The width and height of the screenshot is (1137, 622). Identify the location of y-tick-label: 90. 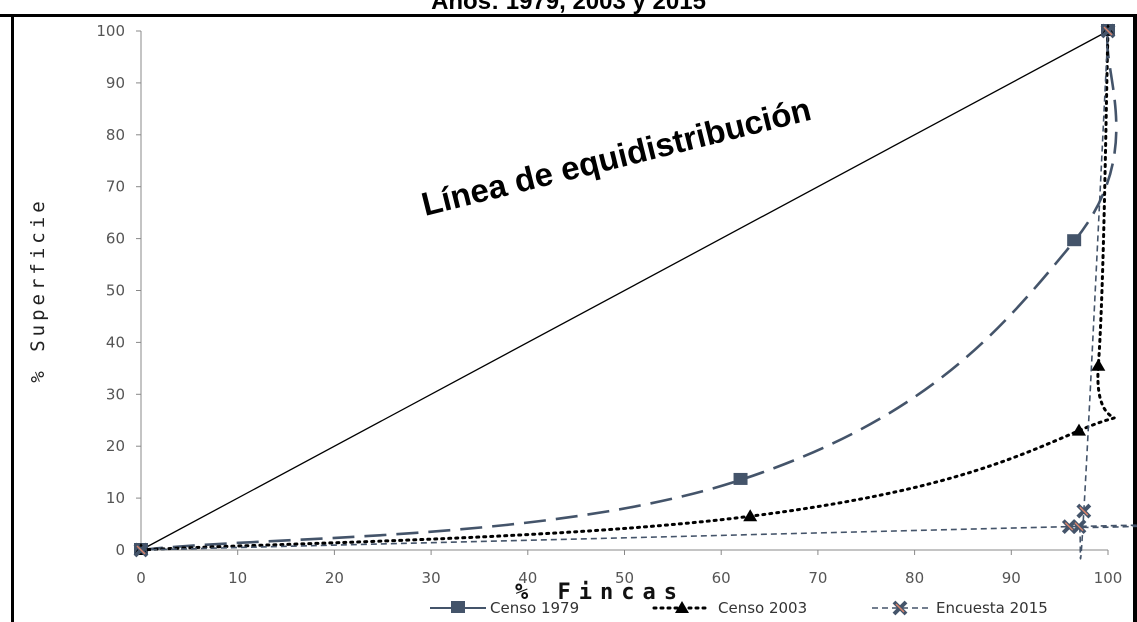
(115, 83).